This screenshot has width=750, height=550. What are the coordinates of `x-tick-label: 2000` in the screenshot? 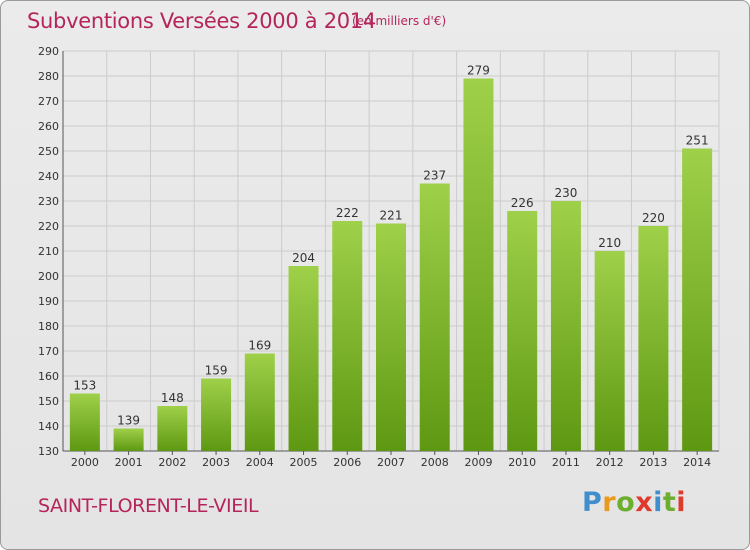 It's located at (85, 462).